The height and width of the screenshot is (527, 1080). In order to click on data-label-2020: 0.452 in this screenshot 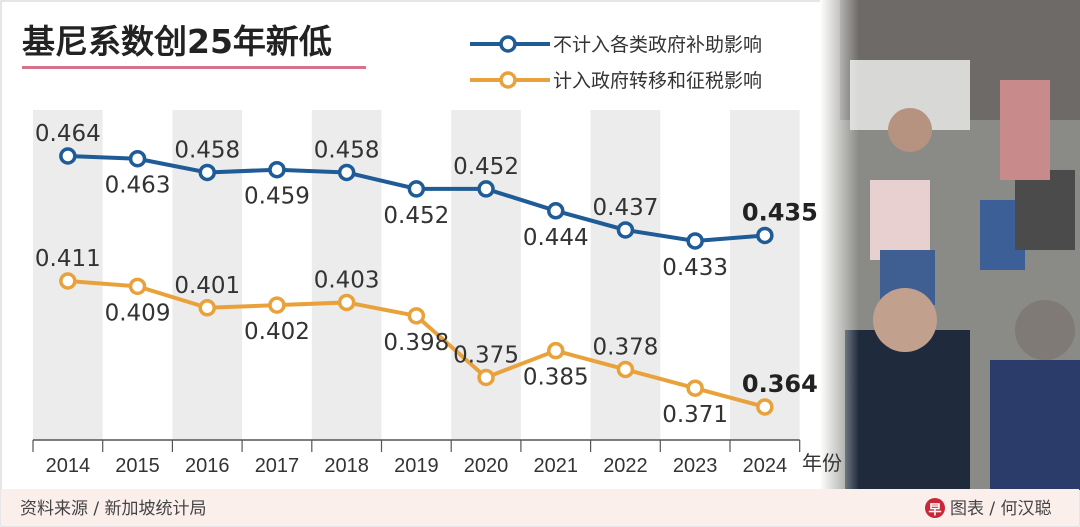, I will do `click(486, 167)`.